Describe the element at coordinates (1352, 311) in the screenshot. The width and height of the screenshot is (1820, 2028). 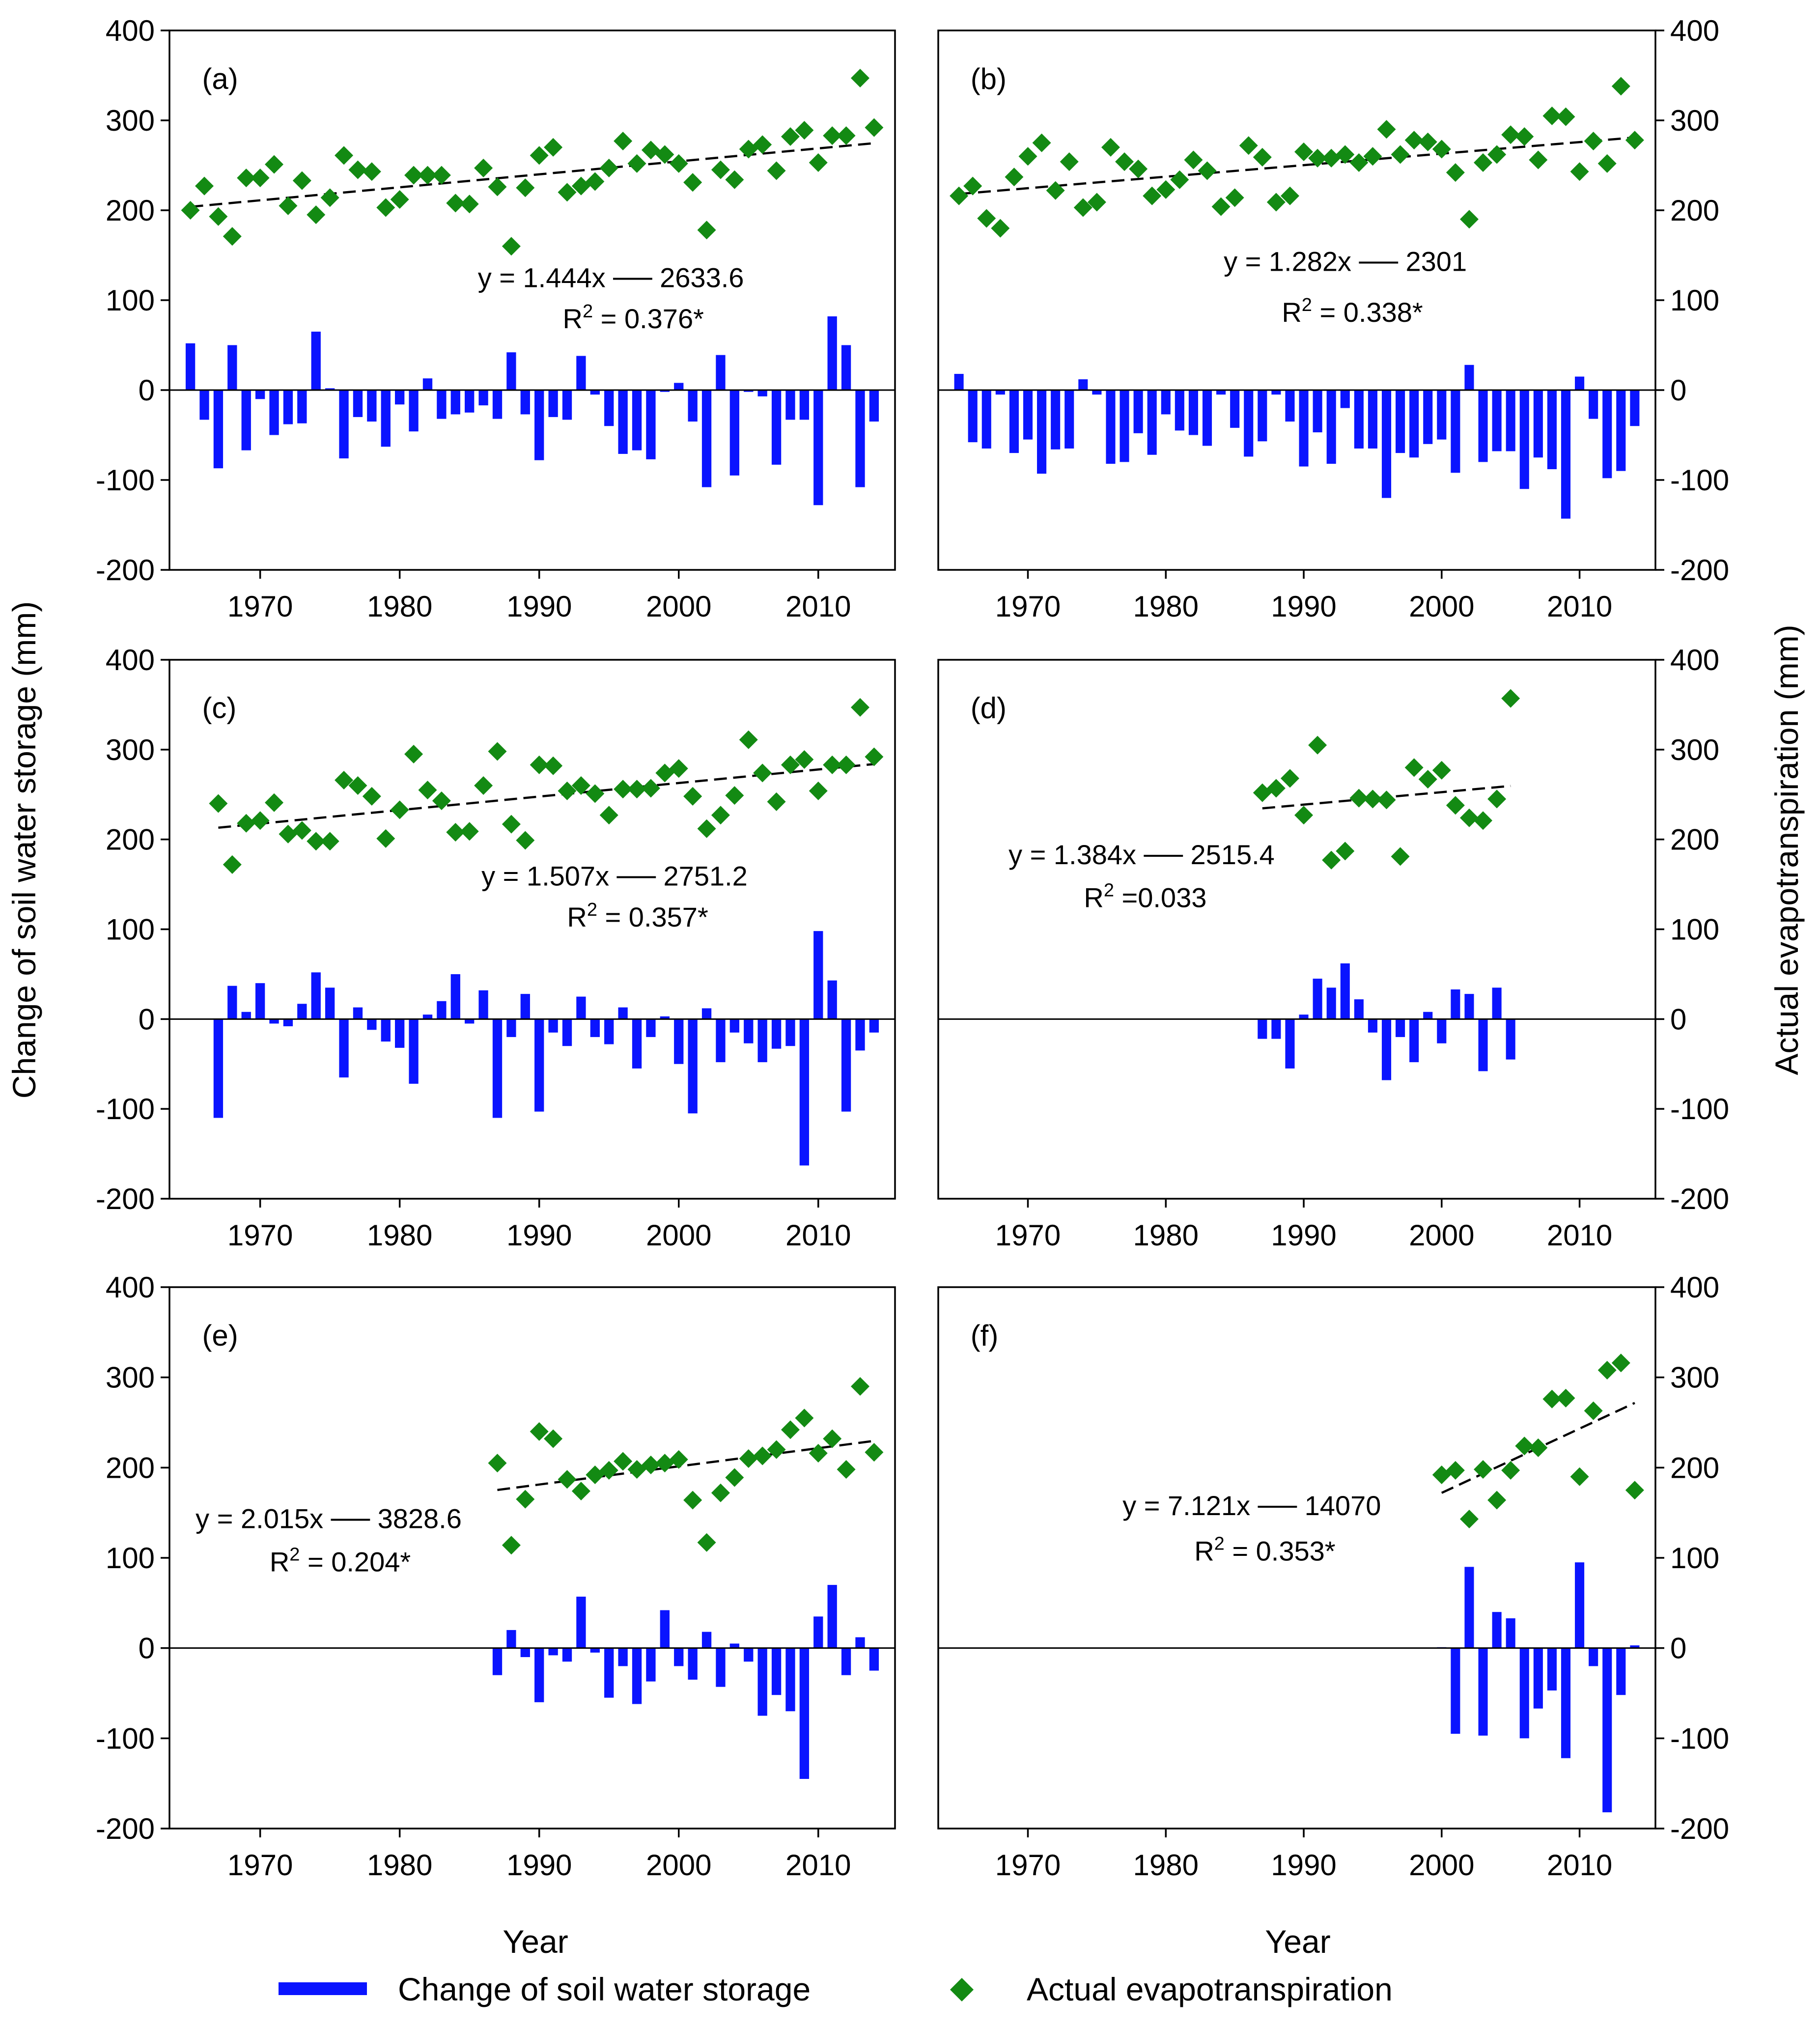
I see `regression-r2: R2 = 0.338*` at that location.